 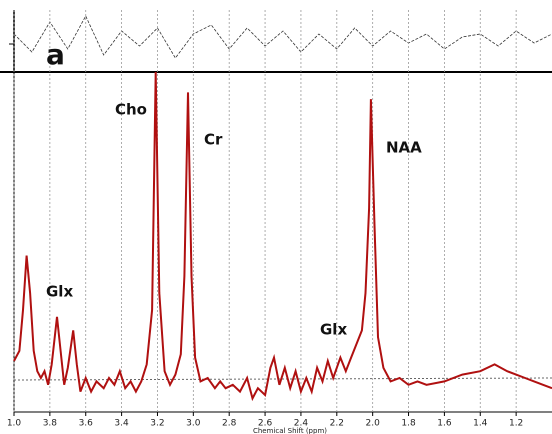 I want to click on series-line, so click(x=282, y=37).